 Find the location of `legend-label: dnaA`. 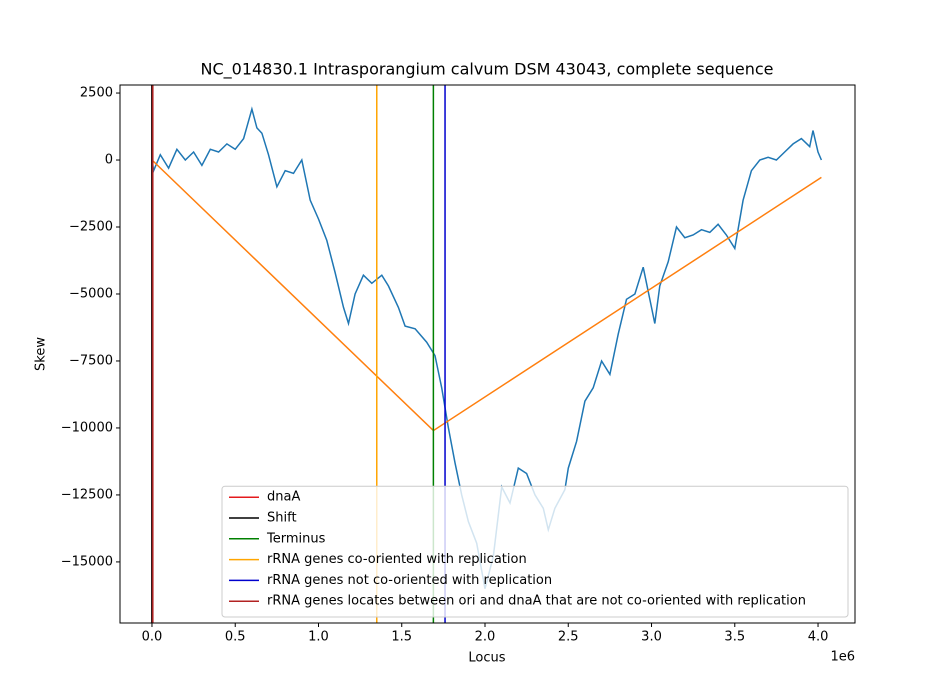

legend-label: dnaA is located at coordinates (283, 497).